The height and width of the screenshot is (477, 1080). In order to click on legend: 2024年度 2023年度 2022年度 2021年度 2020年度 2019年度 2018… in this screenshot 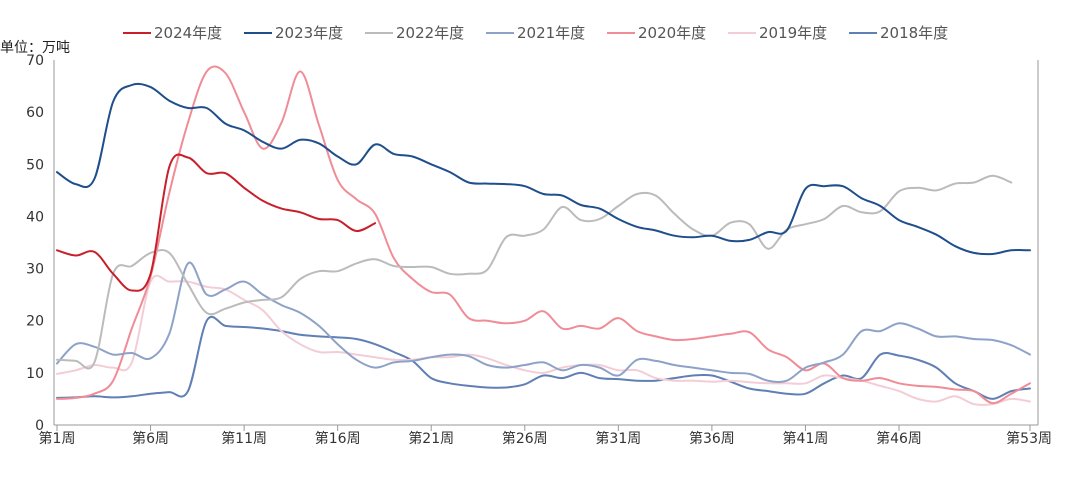, I will do `click(535, 33)`.